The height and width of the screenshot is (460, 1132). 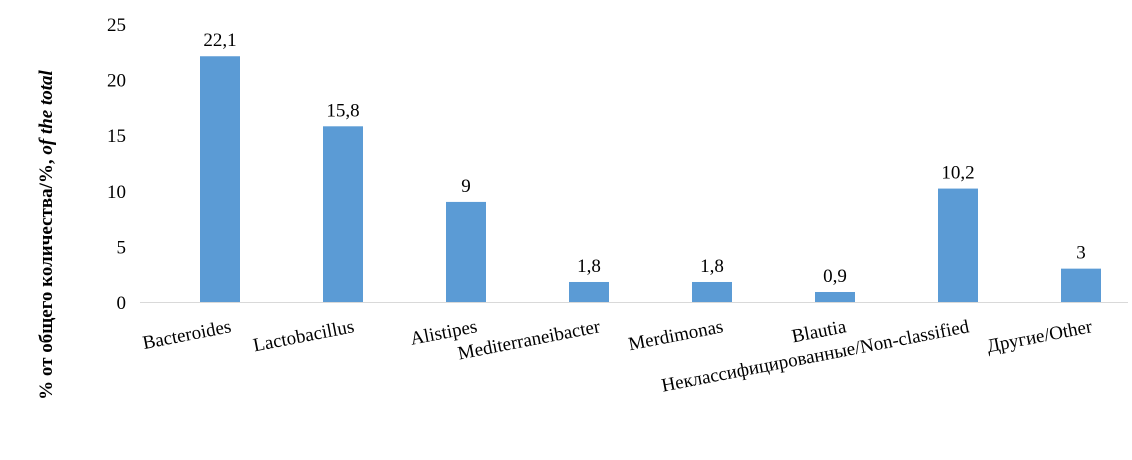 What do you see at coordinates (1039, 336) in the screenshot?
I see `category-label: Другие/Other` at bounding box center [1039, 336].